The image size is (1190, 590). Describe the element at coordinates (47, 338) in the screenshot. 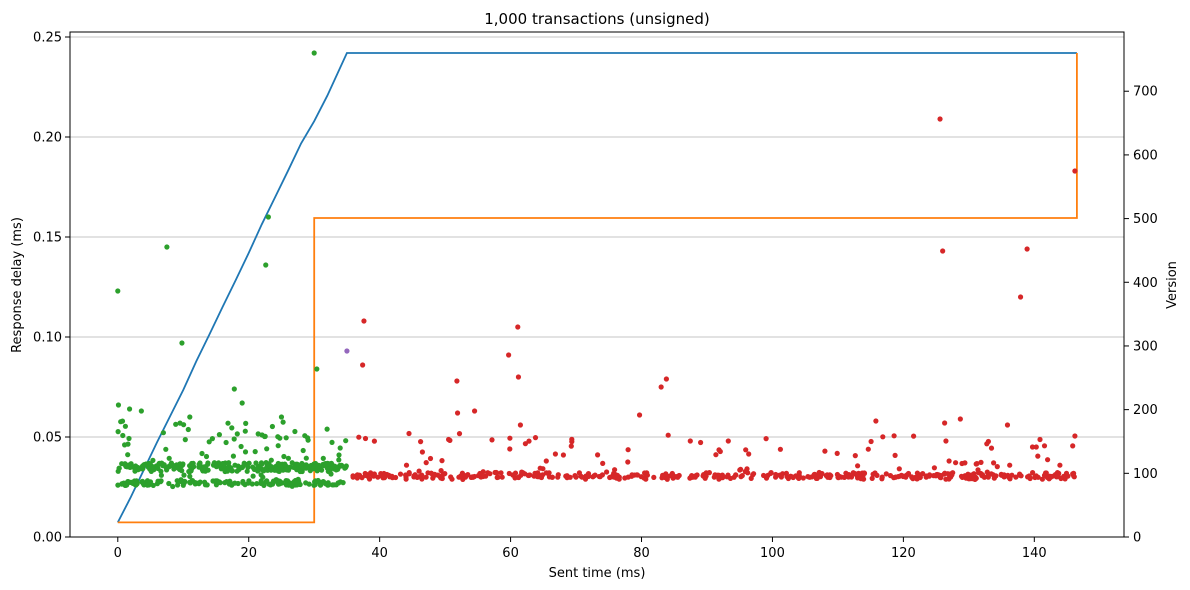

I see `y-tick-label: 0.10` at that location.